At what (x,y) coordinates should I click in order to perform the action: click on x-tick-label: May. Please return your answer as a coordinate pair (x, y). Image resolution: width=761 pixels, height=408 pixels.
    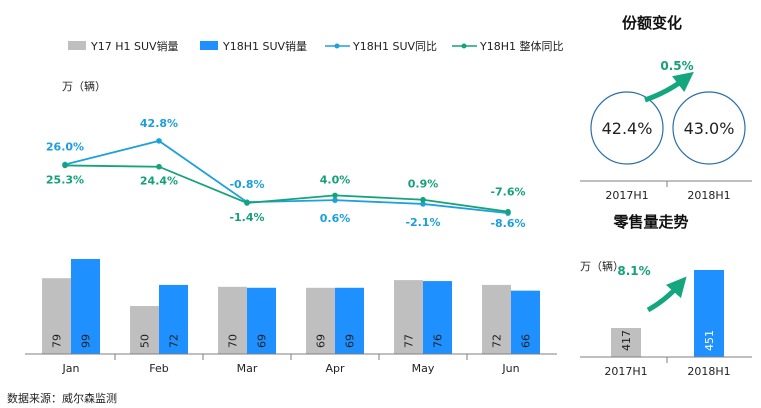
    Looking at the image, I should click on (423, 368).